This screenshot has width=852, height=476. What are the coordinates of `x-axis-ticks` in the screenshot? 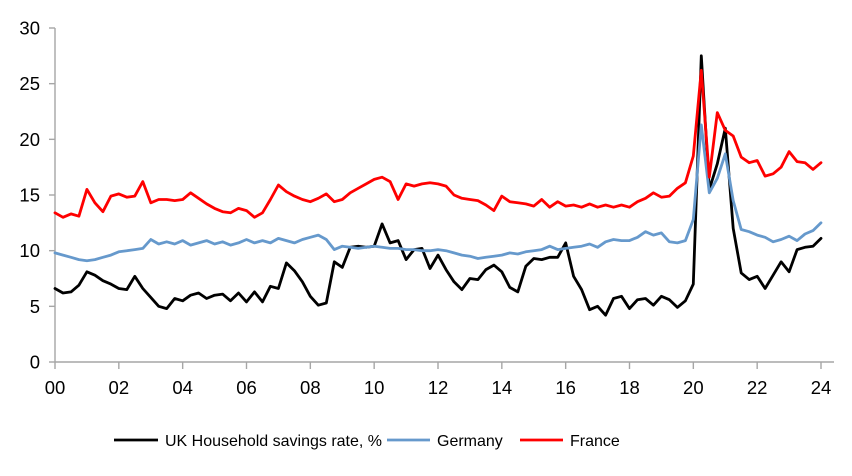 It's located at (438, 365).